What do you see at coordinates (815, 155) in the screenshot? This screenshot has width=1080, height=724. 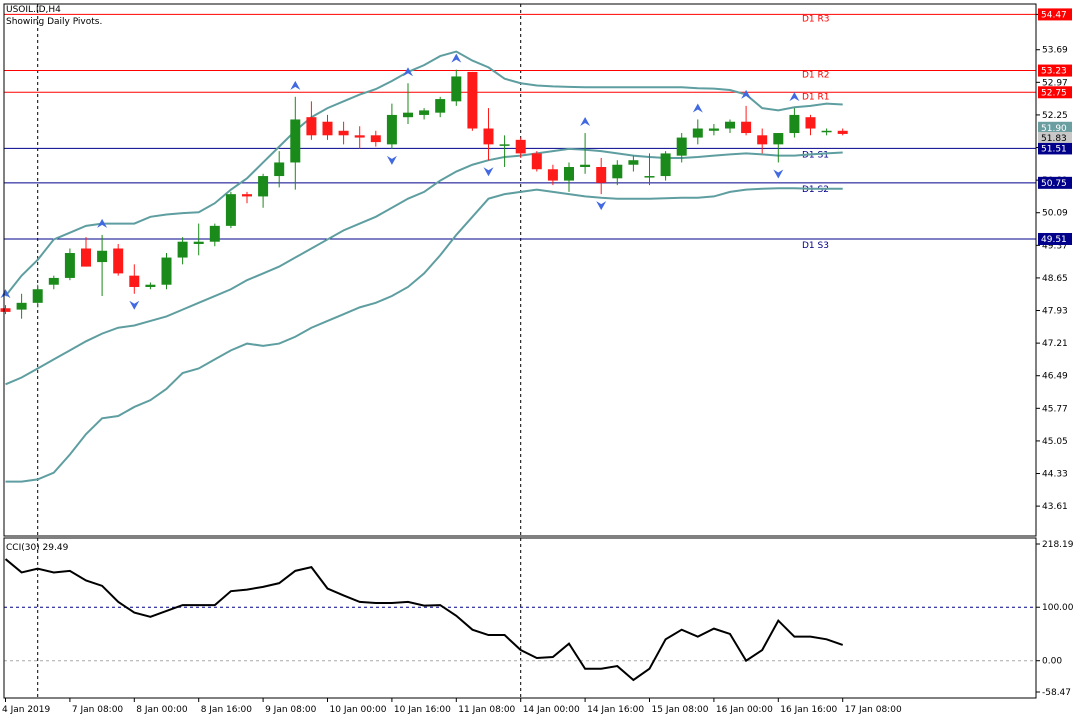 I see `pivot-label: D1 S1` at bounding box center [815, 155].